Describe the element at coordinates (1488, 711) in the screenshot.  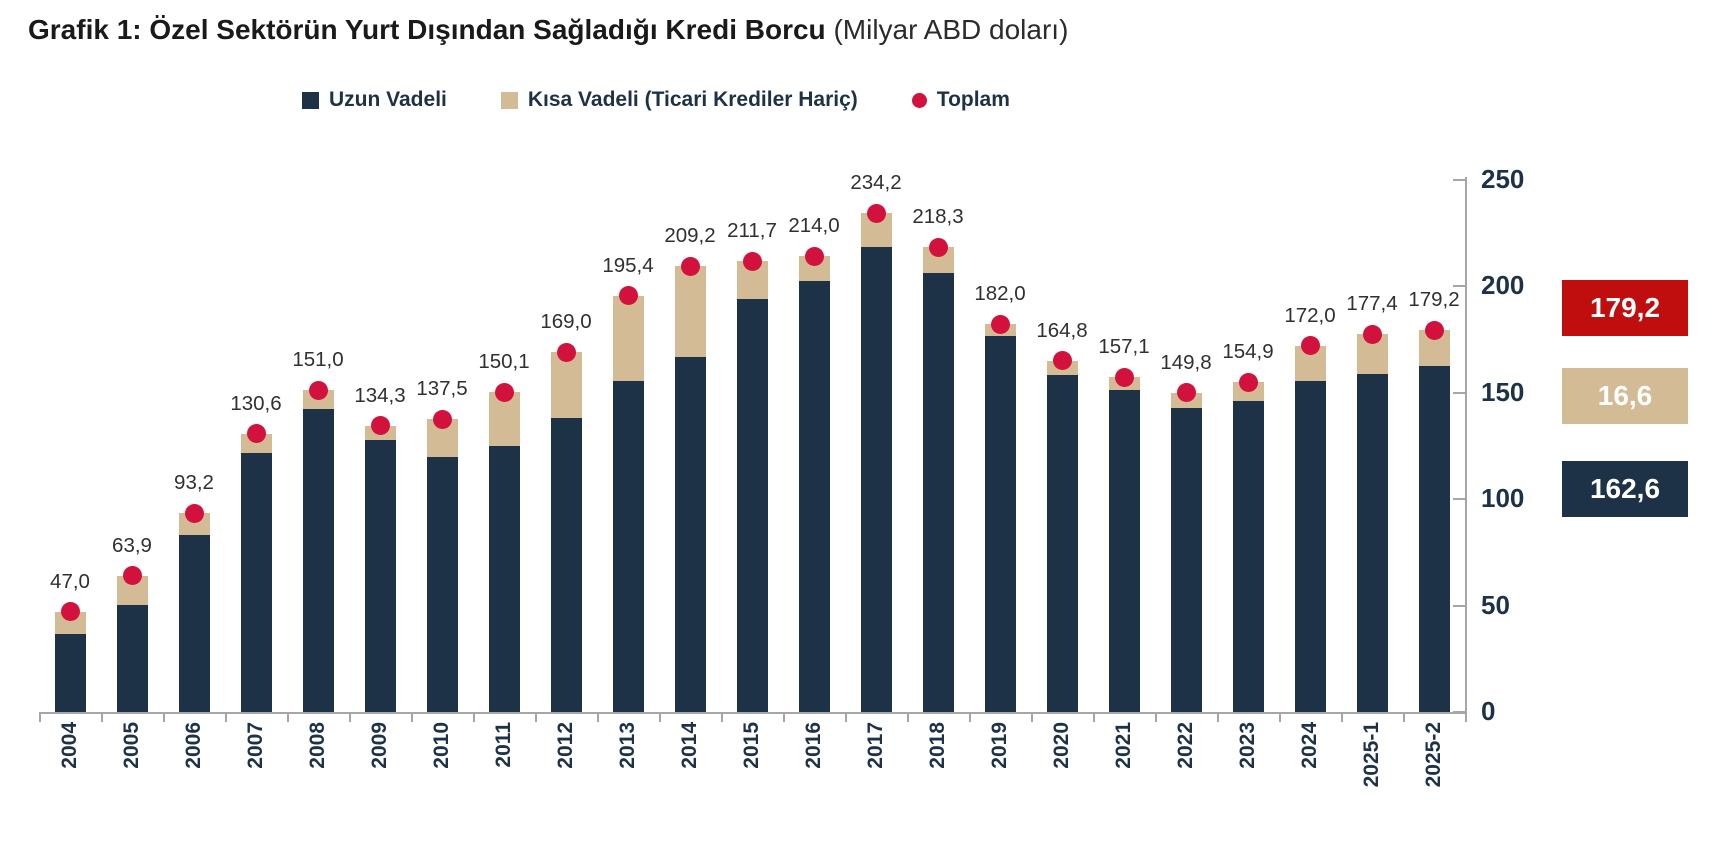
I see `y-axis-tick-label: 0` at that location.